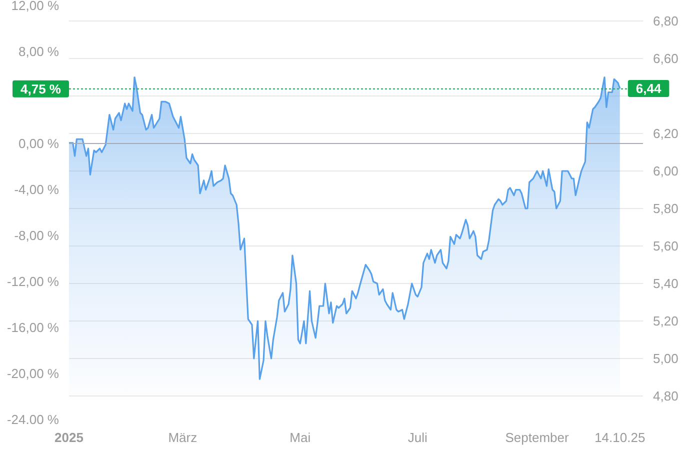  I want to click on x-tick-label: September, so click(537, 438).